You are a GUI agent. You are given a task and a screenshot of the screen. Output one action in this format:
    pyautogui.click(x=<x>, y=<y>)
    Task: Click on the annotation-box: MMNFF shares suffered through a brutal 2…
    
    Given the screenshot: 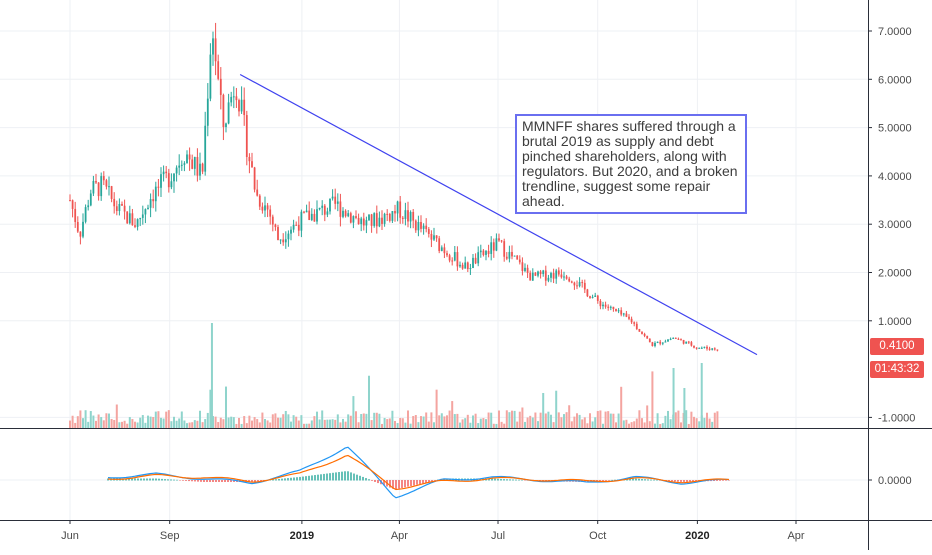 What is the action you would take?
    pyautogui.click(x=631, y=164)
    